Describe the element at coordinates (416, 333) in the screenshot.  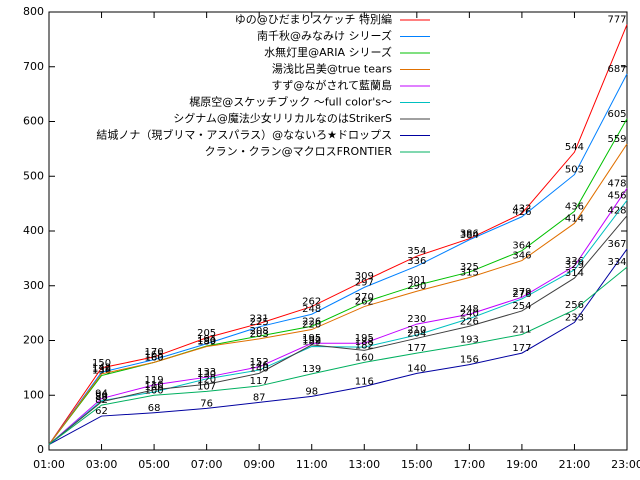
I see `data-label: 204` at that location.